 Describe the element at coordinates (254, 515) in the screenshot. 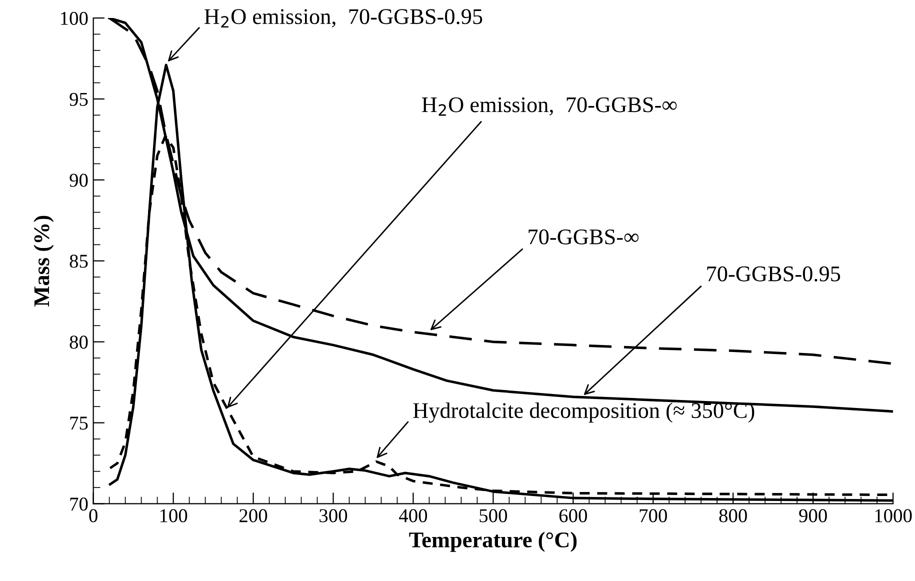

I see `x-tick-label: 200` at that location.